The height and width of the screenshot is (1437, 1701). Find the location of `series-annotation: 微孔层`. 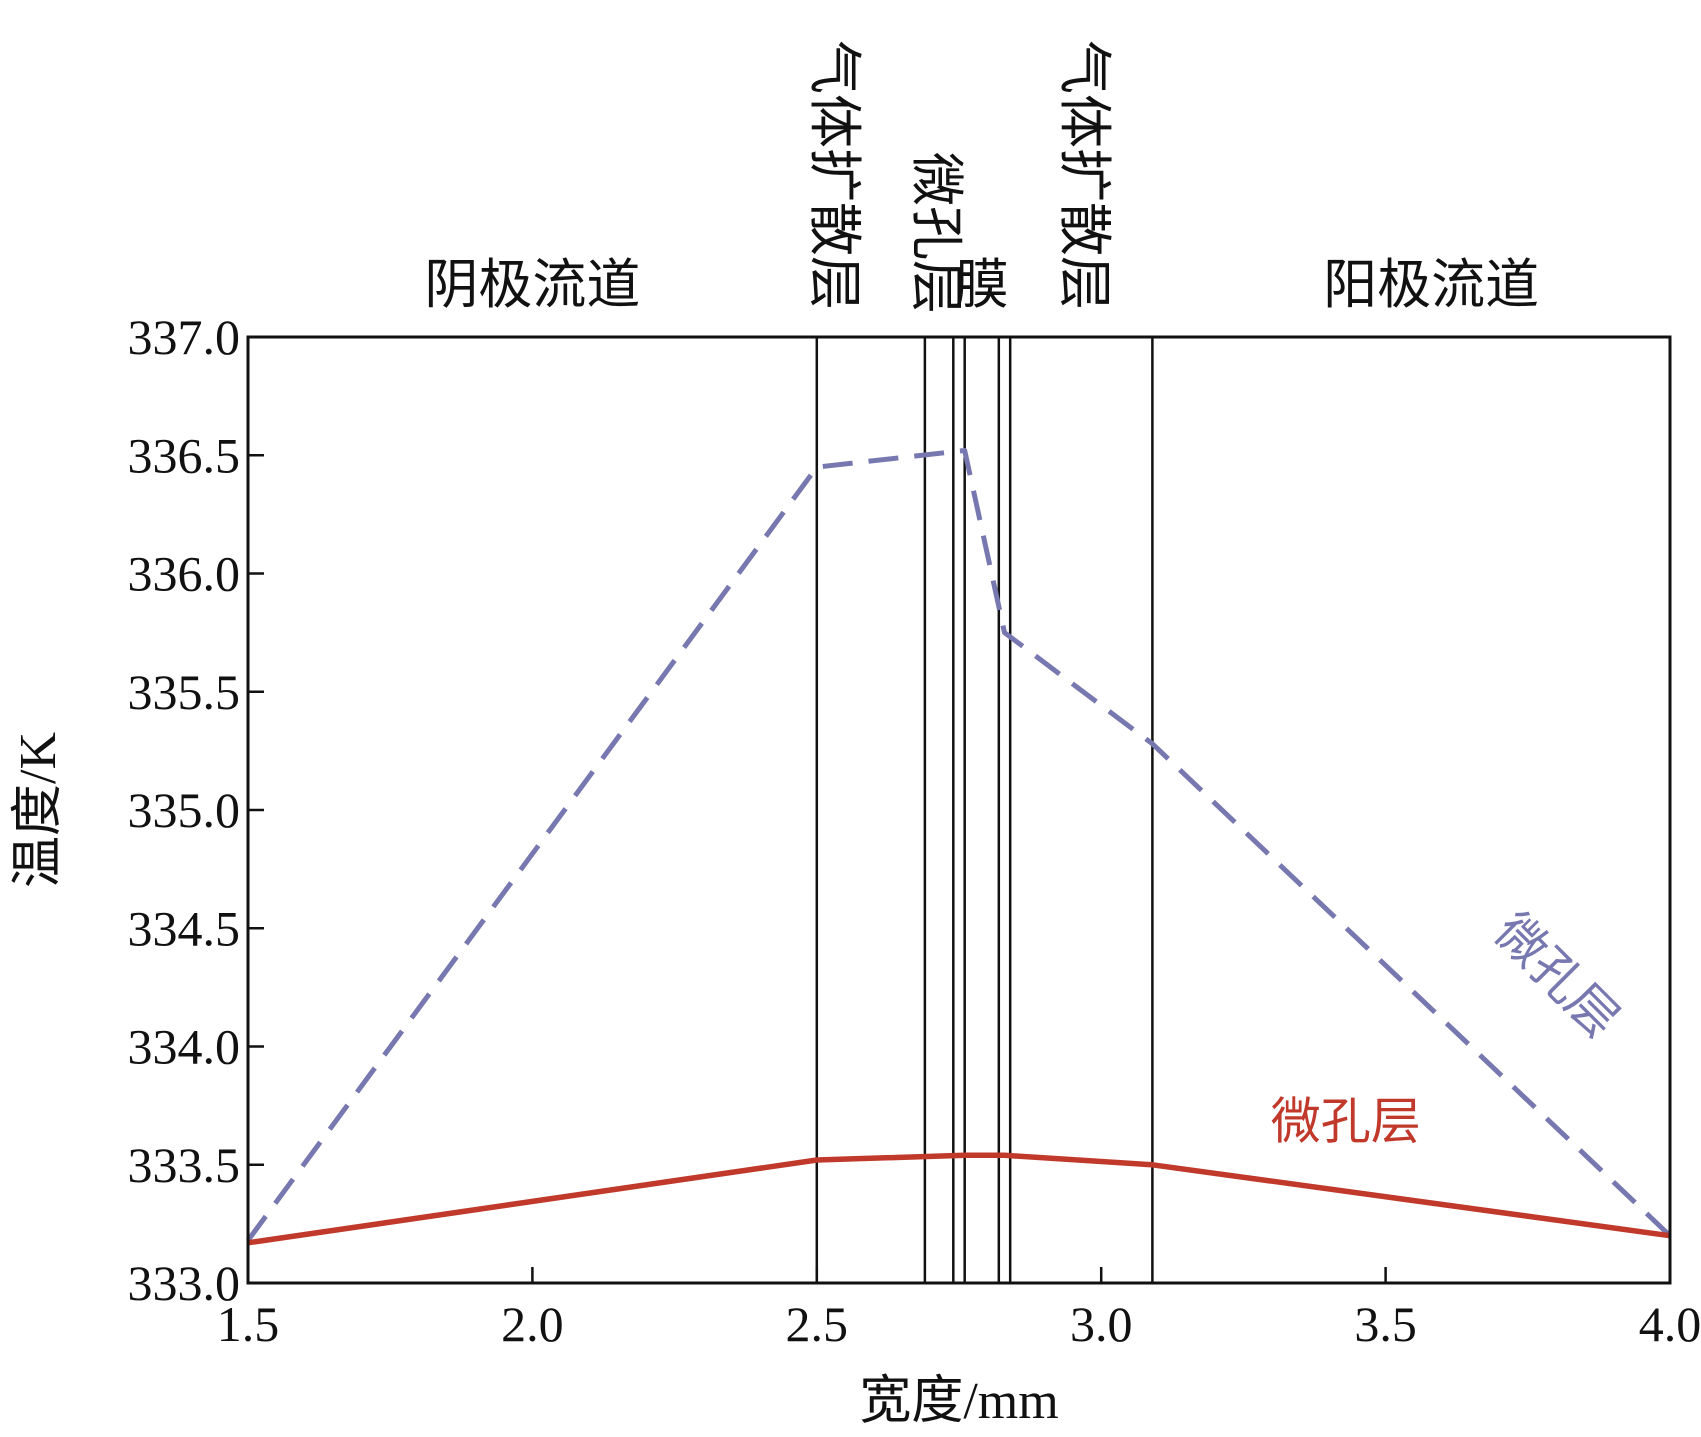

series-annotation: 微孔层 is located at coordinates (1346, 1122).